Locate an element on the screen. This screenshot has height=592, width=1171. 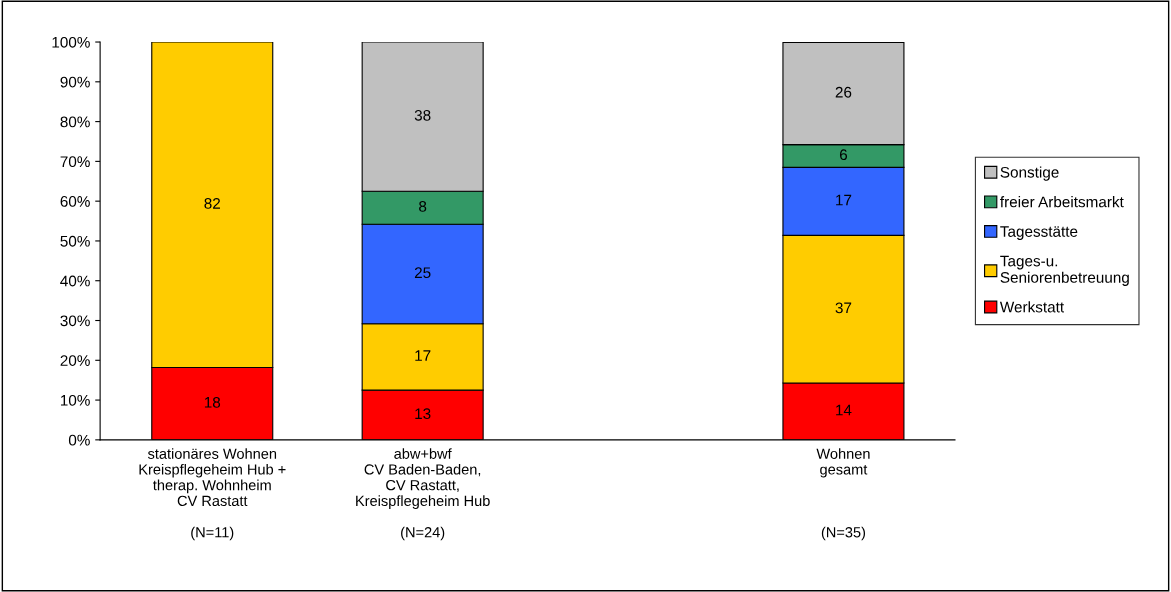
y-tick-label: 0% is located at coordinates (79, 440).